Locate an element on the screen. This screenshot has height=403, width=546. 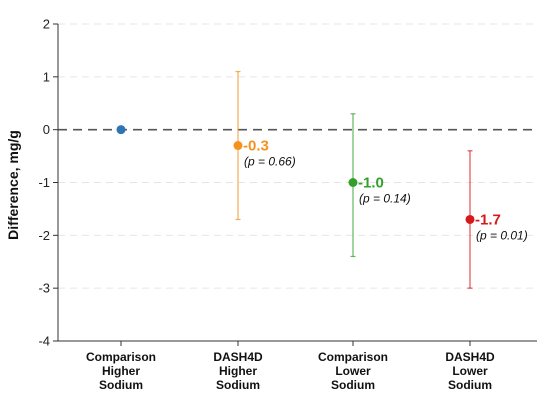
y-tick-label: -4 is located at coordinates (44, 341).